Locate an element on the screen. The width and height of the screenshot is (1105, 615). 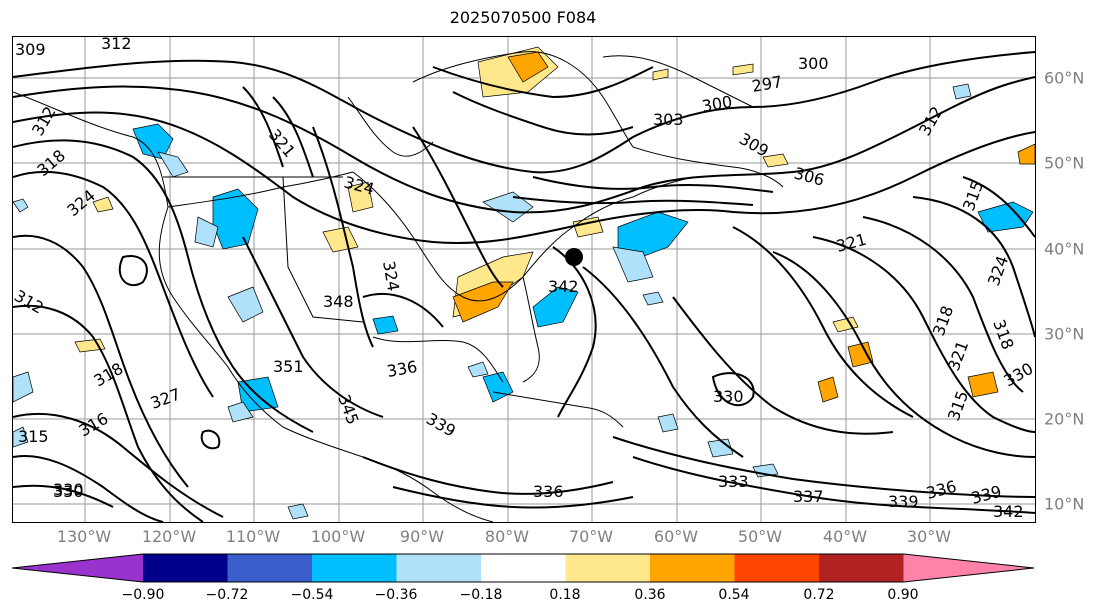
lon-label: 90°W is located at coordinates (422, 536).